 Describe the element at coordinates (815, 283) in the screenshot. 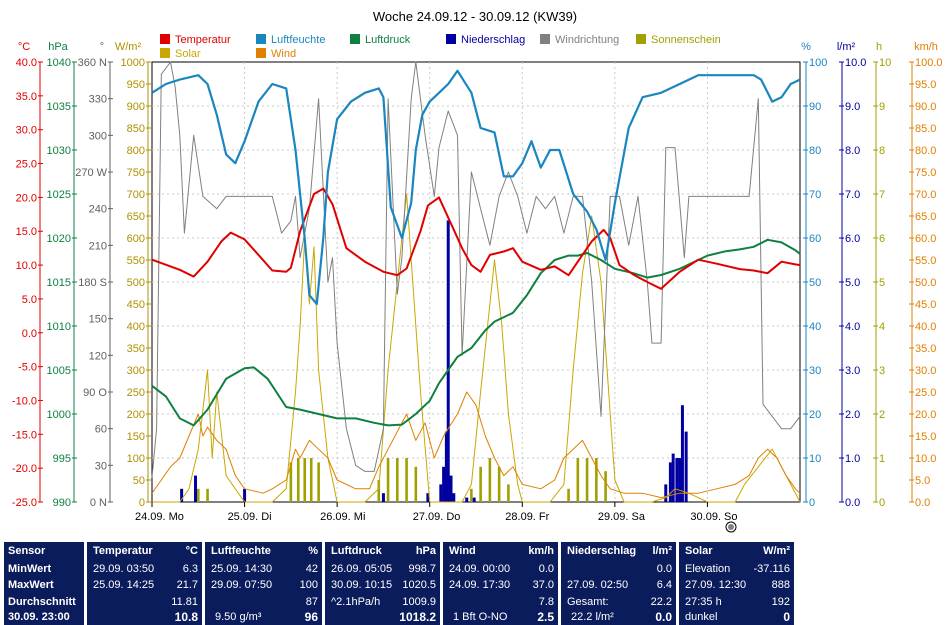

I see `hum-axis-tick: 50` at that location.